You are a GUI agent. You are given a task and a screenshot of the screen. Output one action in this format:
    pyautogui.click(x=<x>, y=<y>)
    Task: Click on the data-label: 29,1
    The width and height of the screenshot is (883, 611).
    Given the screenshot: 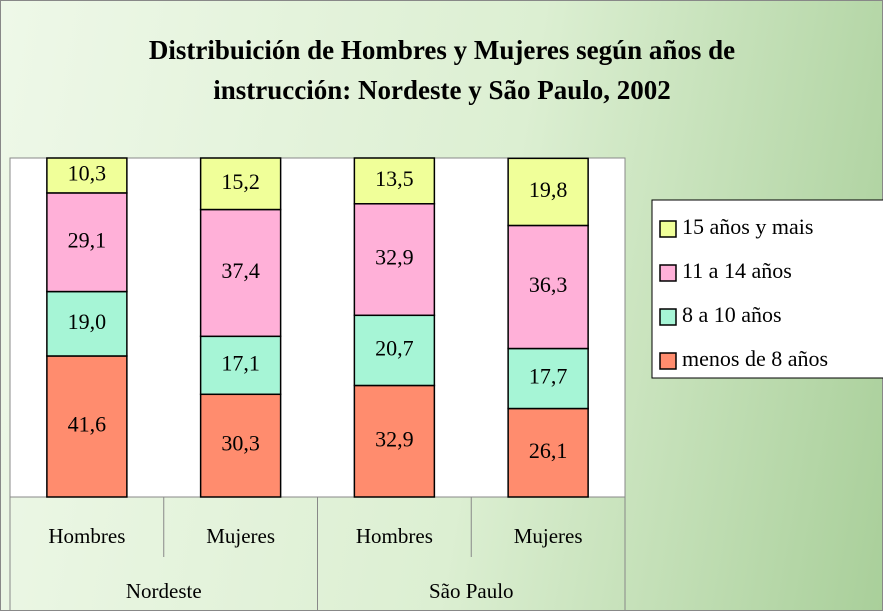 What is the action you would take?
    pyautogui.click(x=87, y=239)
    